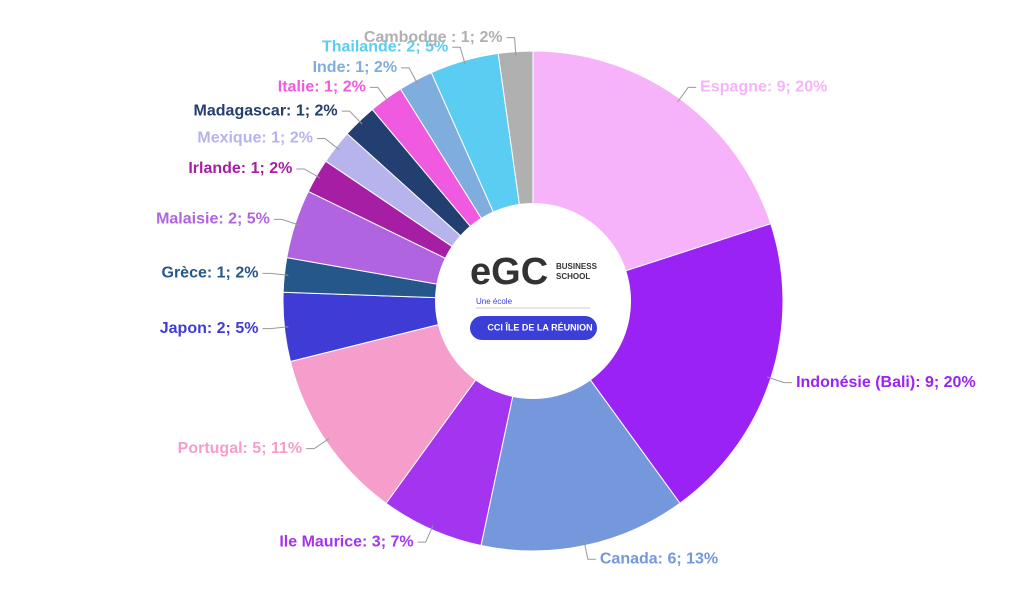 The image size is (1025, 598). What do you see at coordinates (240, 168) in the screenshot?
I see `data-label: Irlande: 1; 2%` at bounding box center [240, 168].